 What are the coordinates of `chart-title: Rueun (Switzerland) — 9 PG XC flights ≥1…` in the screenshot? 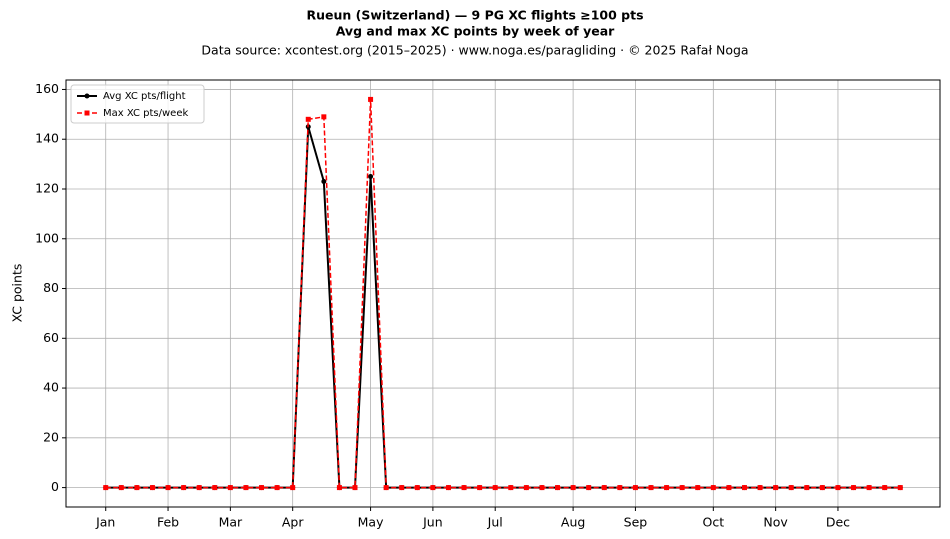 It's located at (474, 15).